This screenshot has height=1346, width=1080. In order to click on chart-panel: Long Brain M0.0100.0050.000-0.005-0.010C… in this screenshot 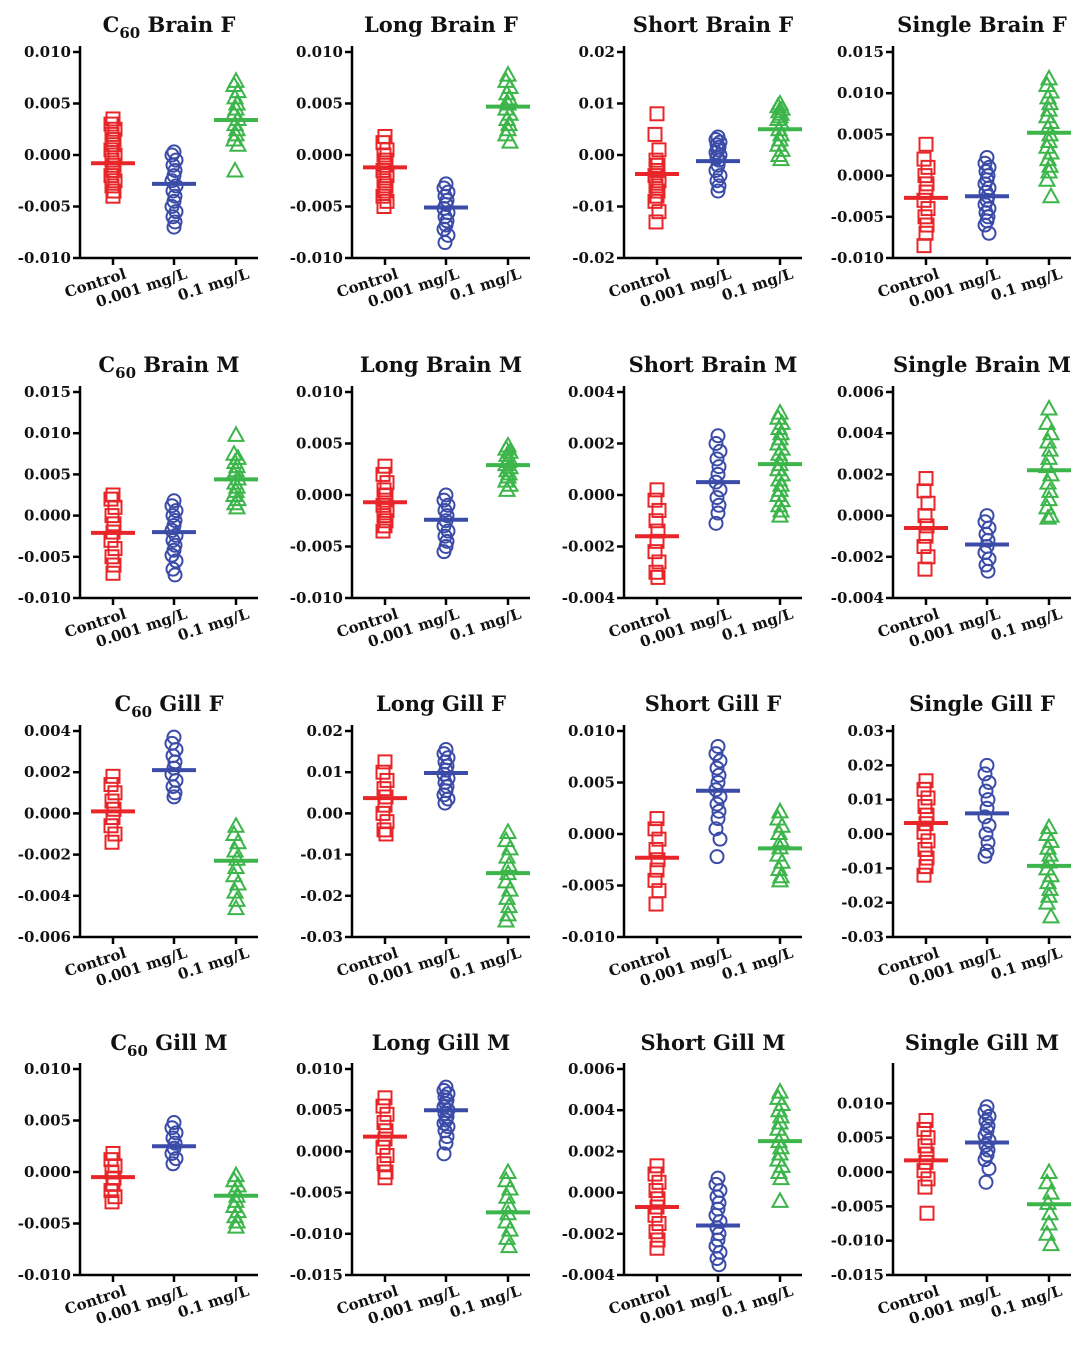, I will do `click(410, 501)`.